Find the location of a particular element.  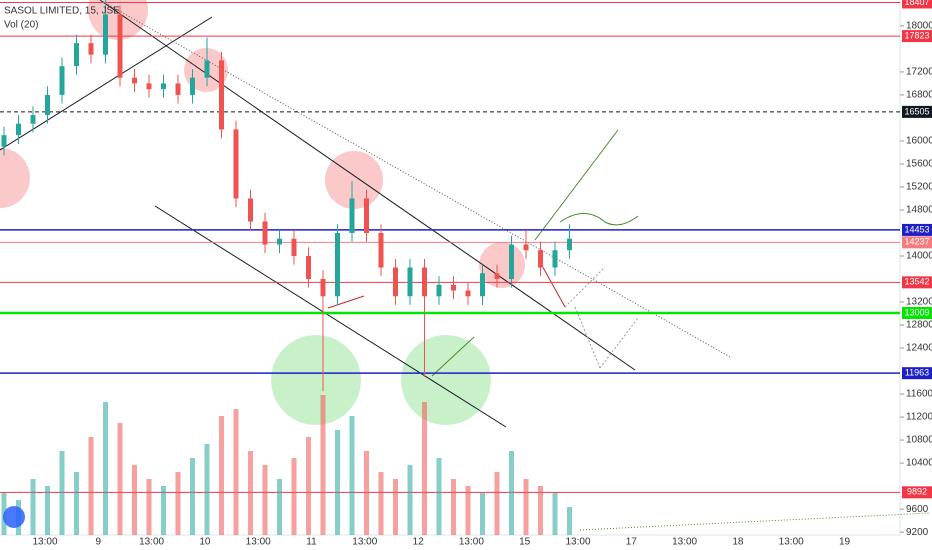

level-label: 11963 is located at coordinates (917, 373).